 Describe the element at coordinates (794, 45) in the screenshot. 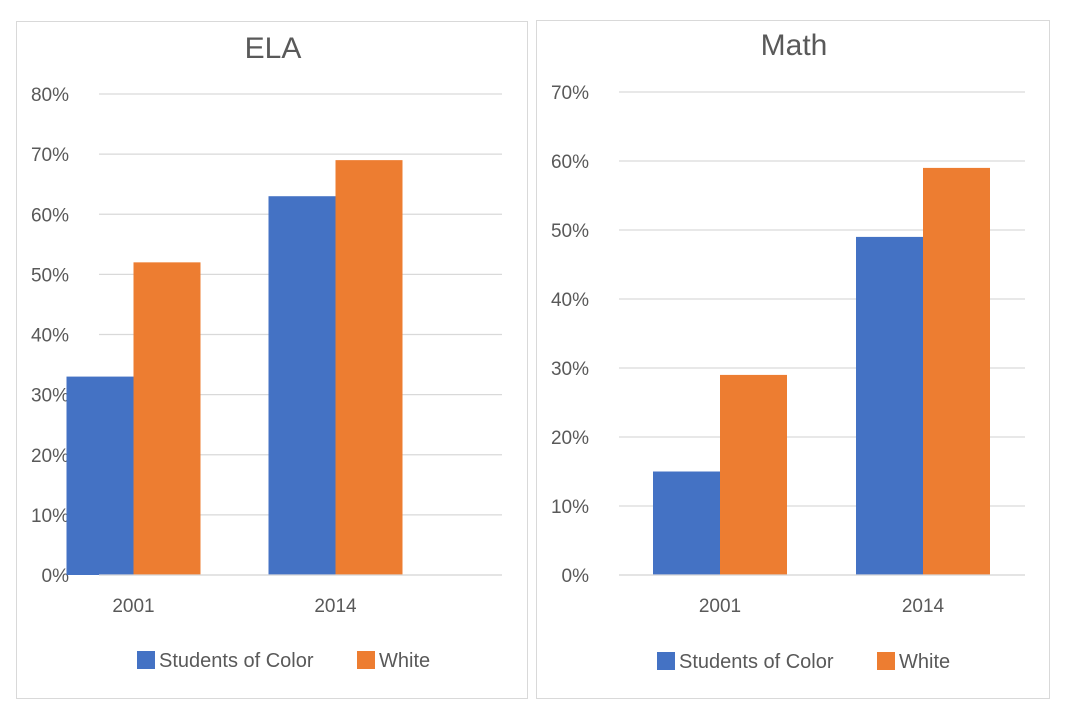

I see `chart-title: Math` at that location.